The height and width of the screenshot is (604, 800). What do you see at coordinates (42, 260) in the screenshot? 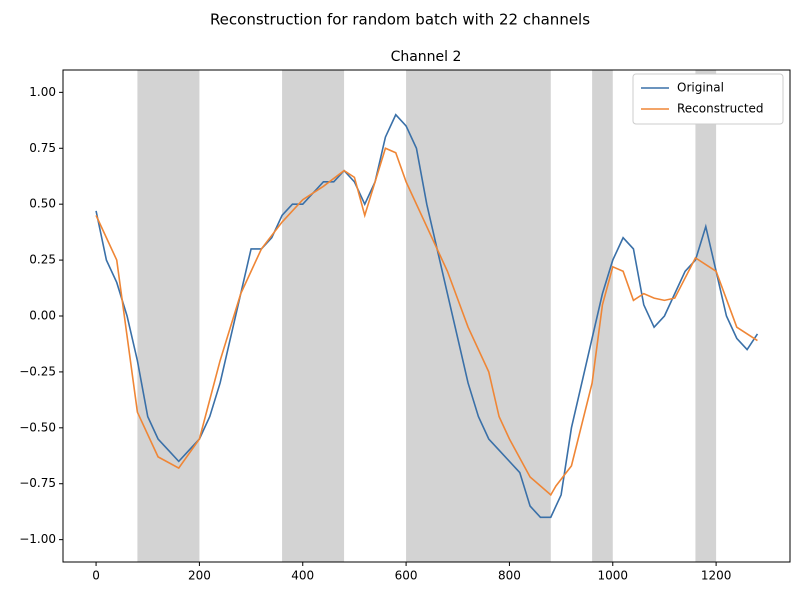
I see `y-tick-label: 0.25` at bounding box center [42, 260].